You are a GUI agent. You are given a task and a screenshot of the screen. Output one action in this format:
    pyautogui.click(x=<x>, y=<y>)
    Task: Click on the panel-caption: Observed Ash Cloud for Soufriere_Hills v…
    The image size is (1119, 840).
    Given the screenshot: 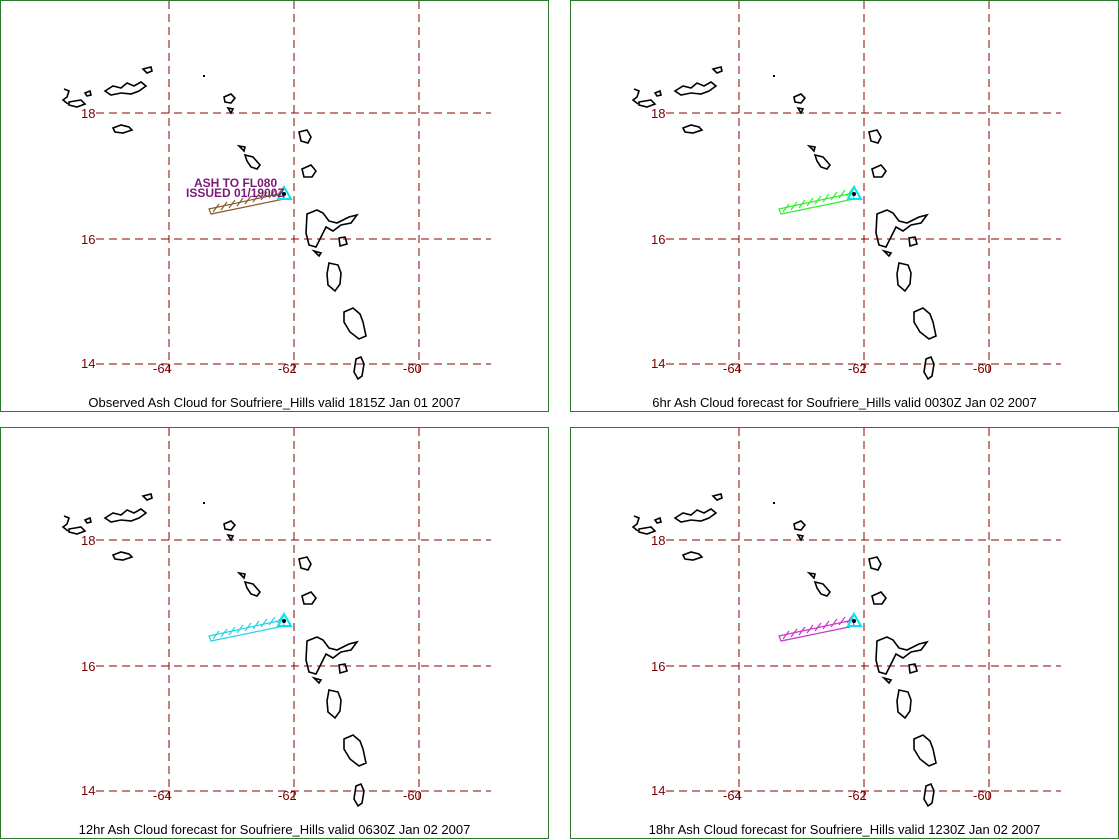 What is the action you would take?
    pyautogui.click(x=274, y=402)
    